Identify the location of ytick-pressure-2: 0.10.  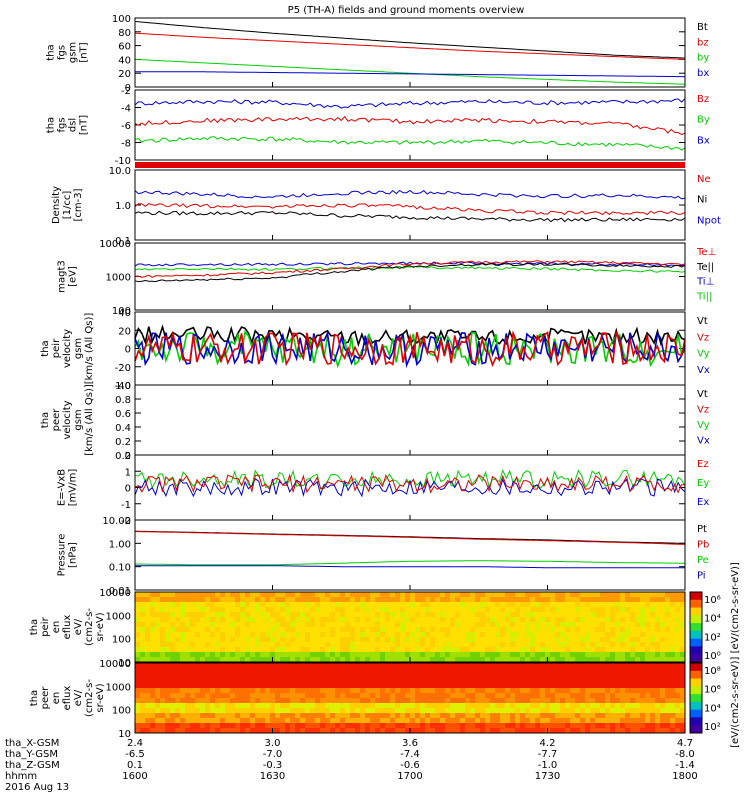
(120, 568).